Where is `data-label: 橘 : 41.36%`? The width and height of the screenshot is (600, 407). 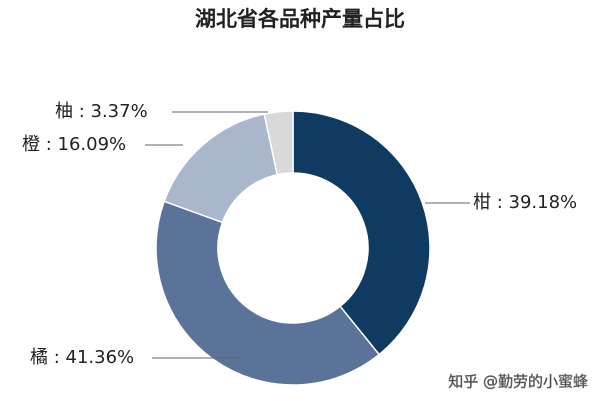
data-label: 橘 : 41.36% is located at coordinates (82, 357).